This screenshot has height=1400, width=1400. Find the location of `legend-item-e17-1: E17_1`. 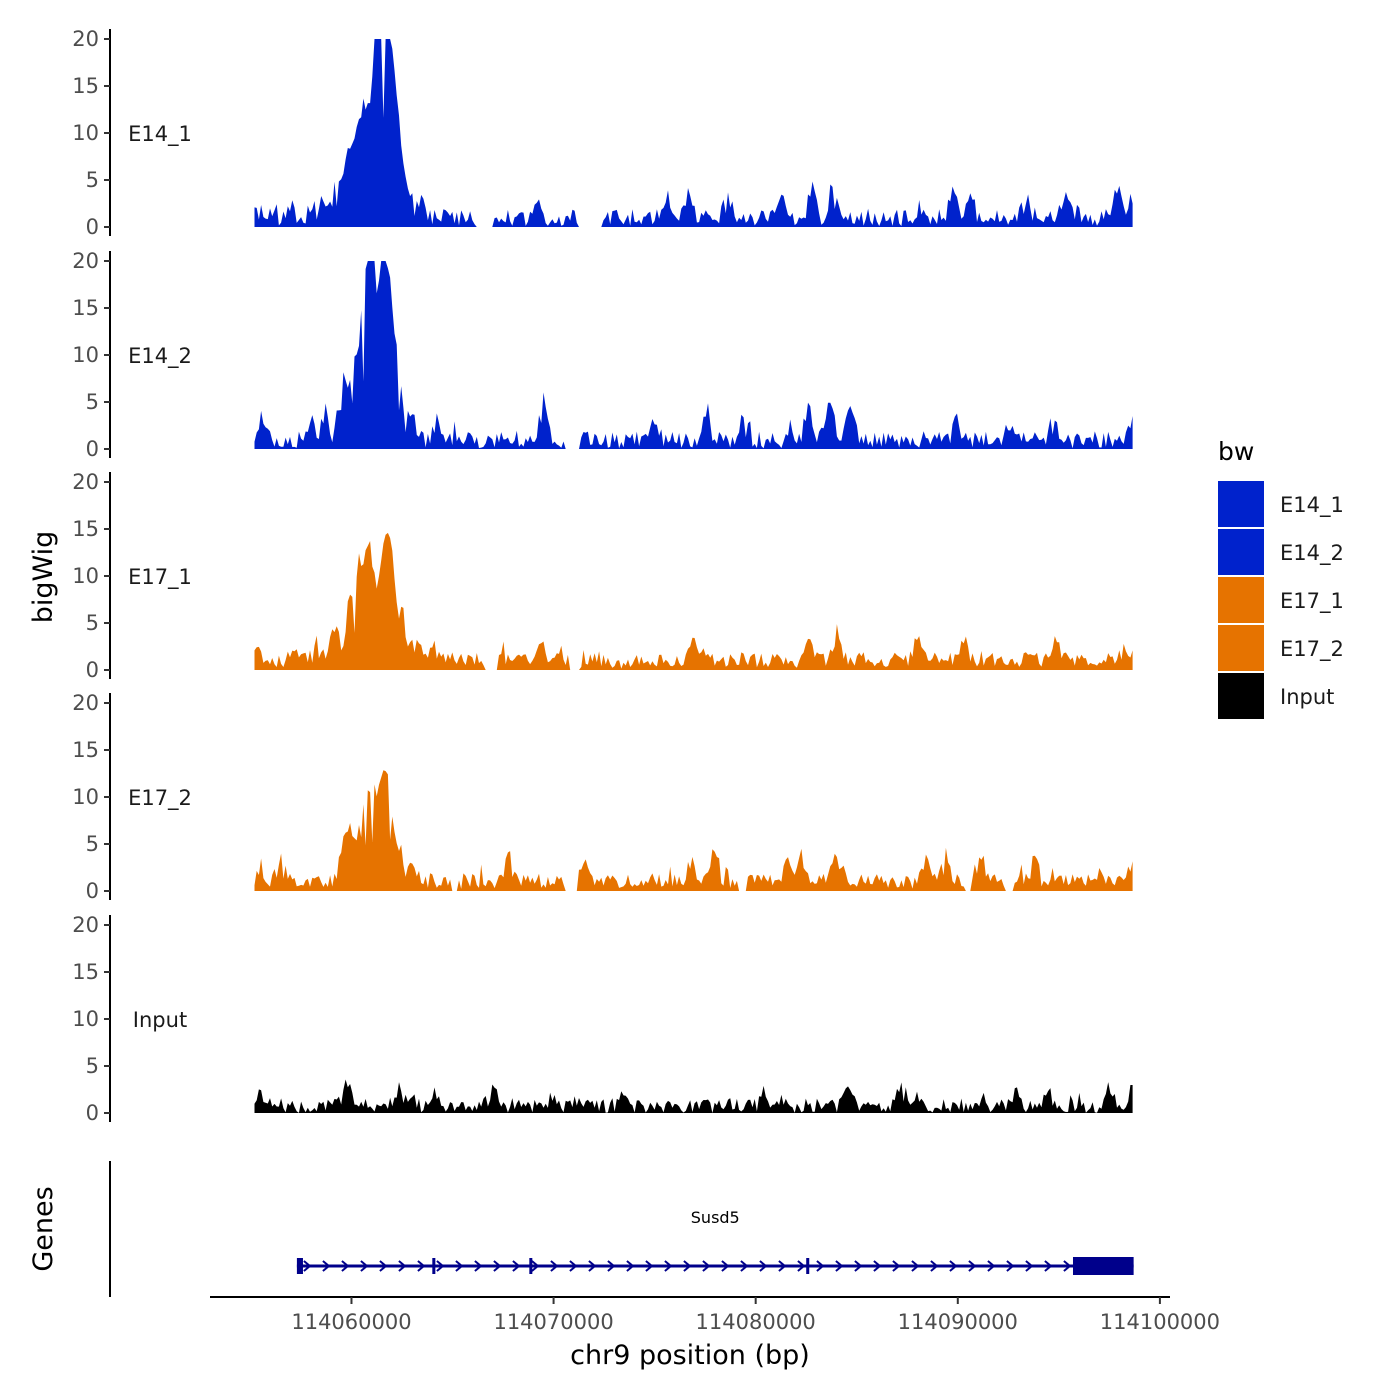

legend-item-e17-1: E17_1 is located at coordinates (1281, 600).